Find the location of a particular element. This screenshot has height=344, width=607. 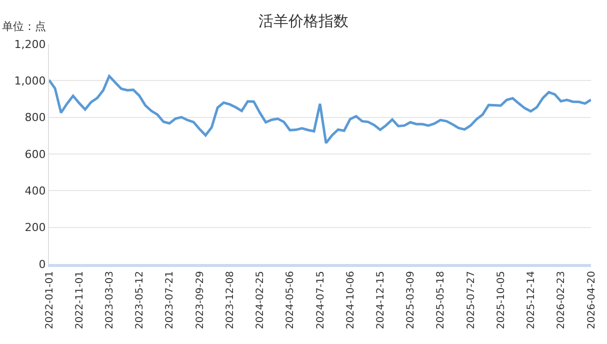

y-tick-label: 1,000 is located at coordinates (30, 81).